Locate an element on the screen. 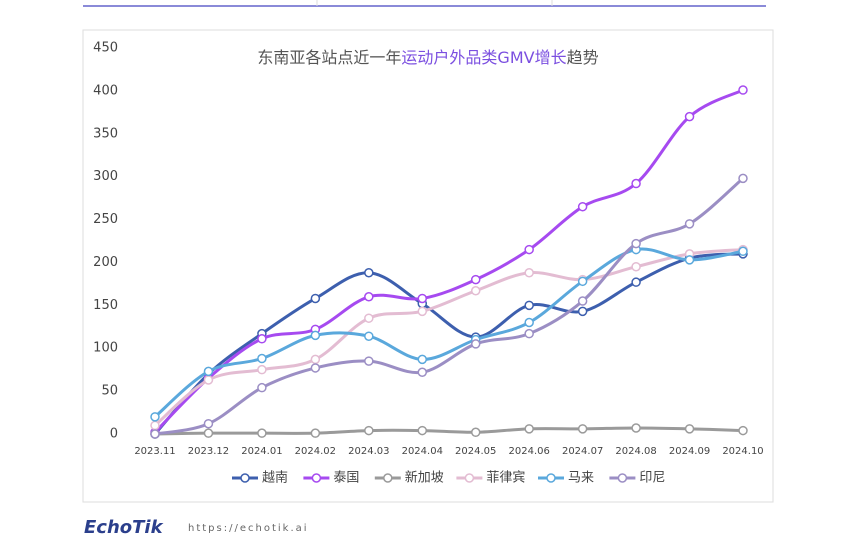 Image resolution: width=844 pixels, height=557 pixels. x-tick-label: 2023.11 is located at coordinates (154, 451).